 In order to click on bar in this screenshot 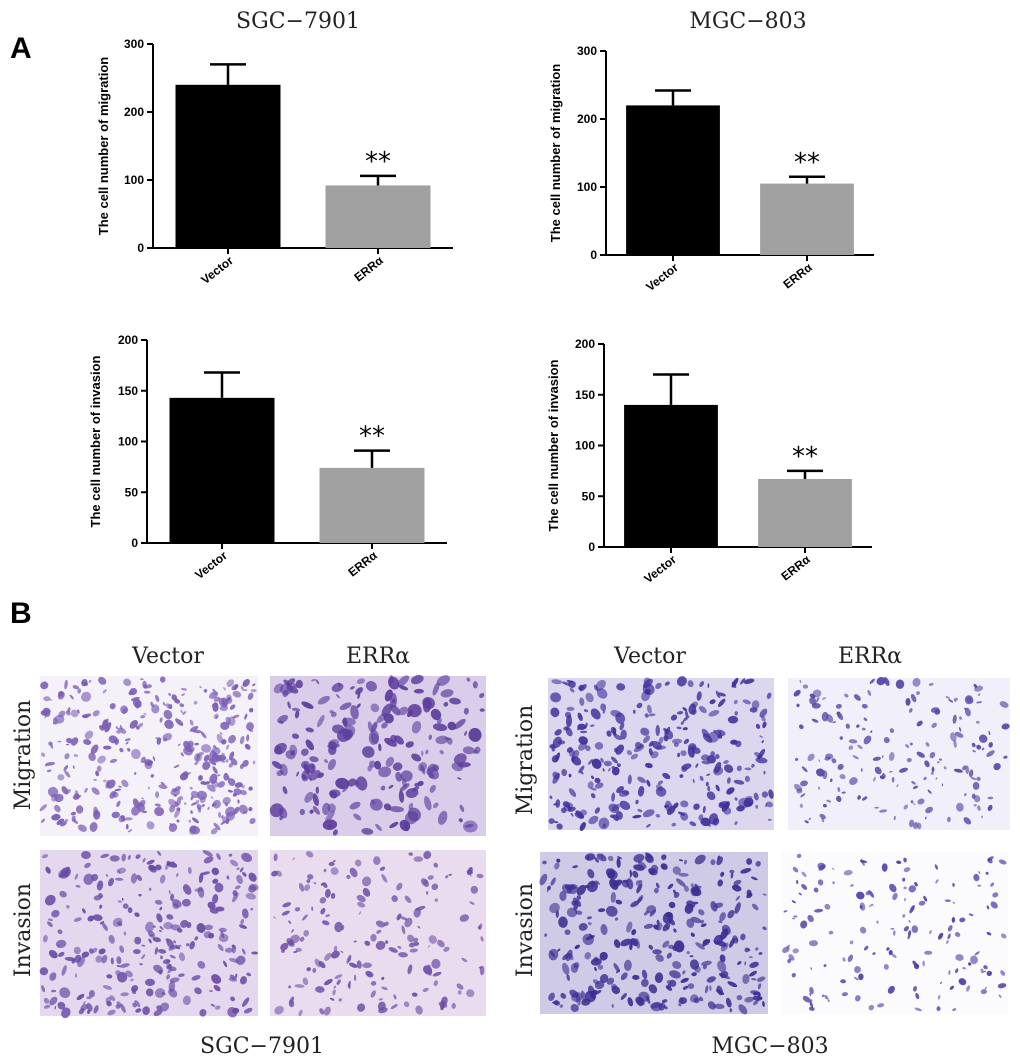, I will do `click(807, 219)`.